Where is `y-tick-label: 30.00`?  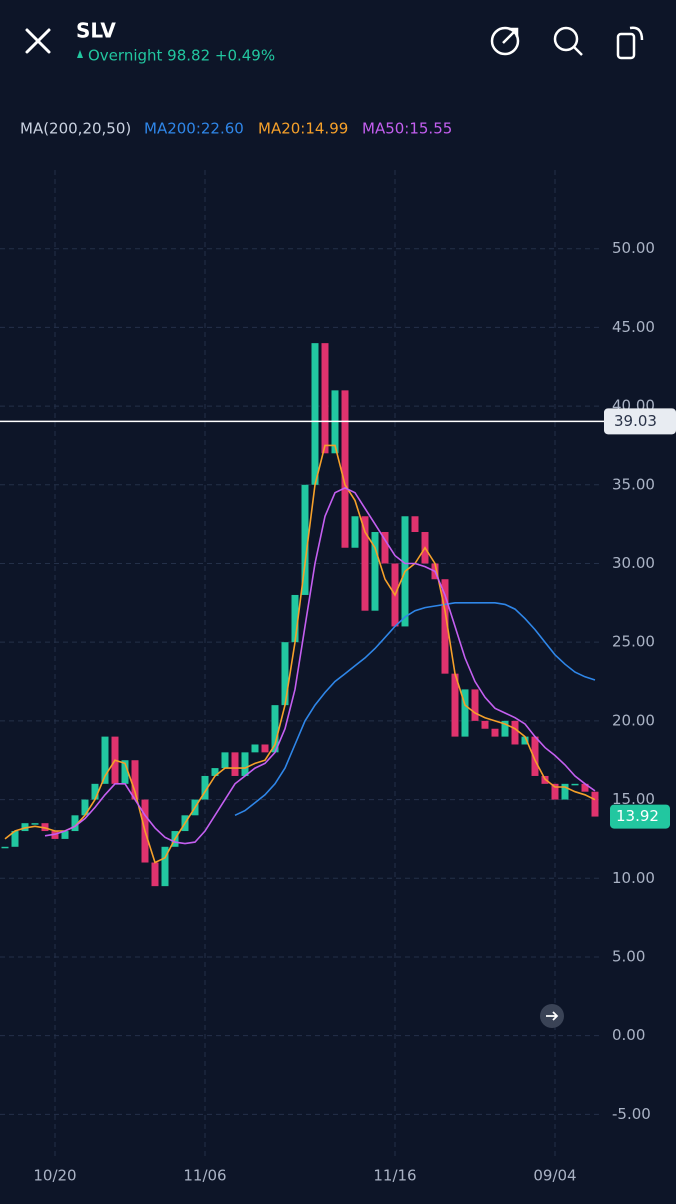
y-tick-label: 30.00 is located at coordinates (633, 563).